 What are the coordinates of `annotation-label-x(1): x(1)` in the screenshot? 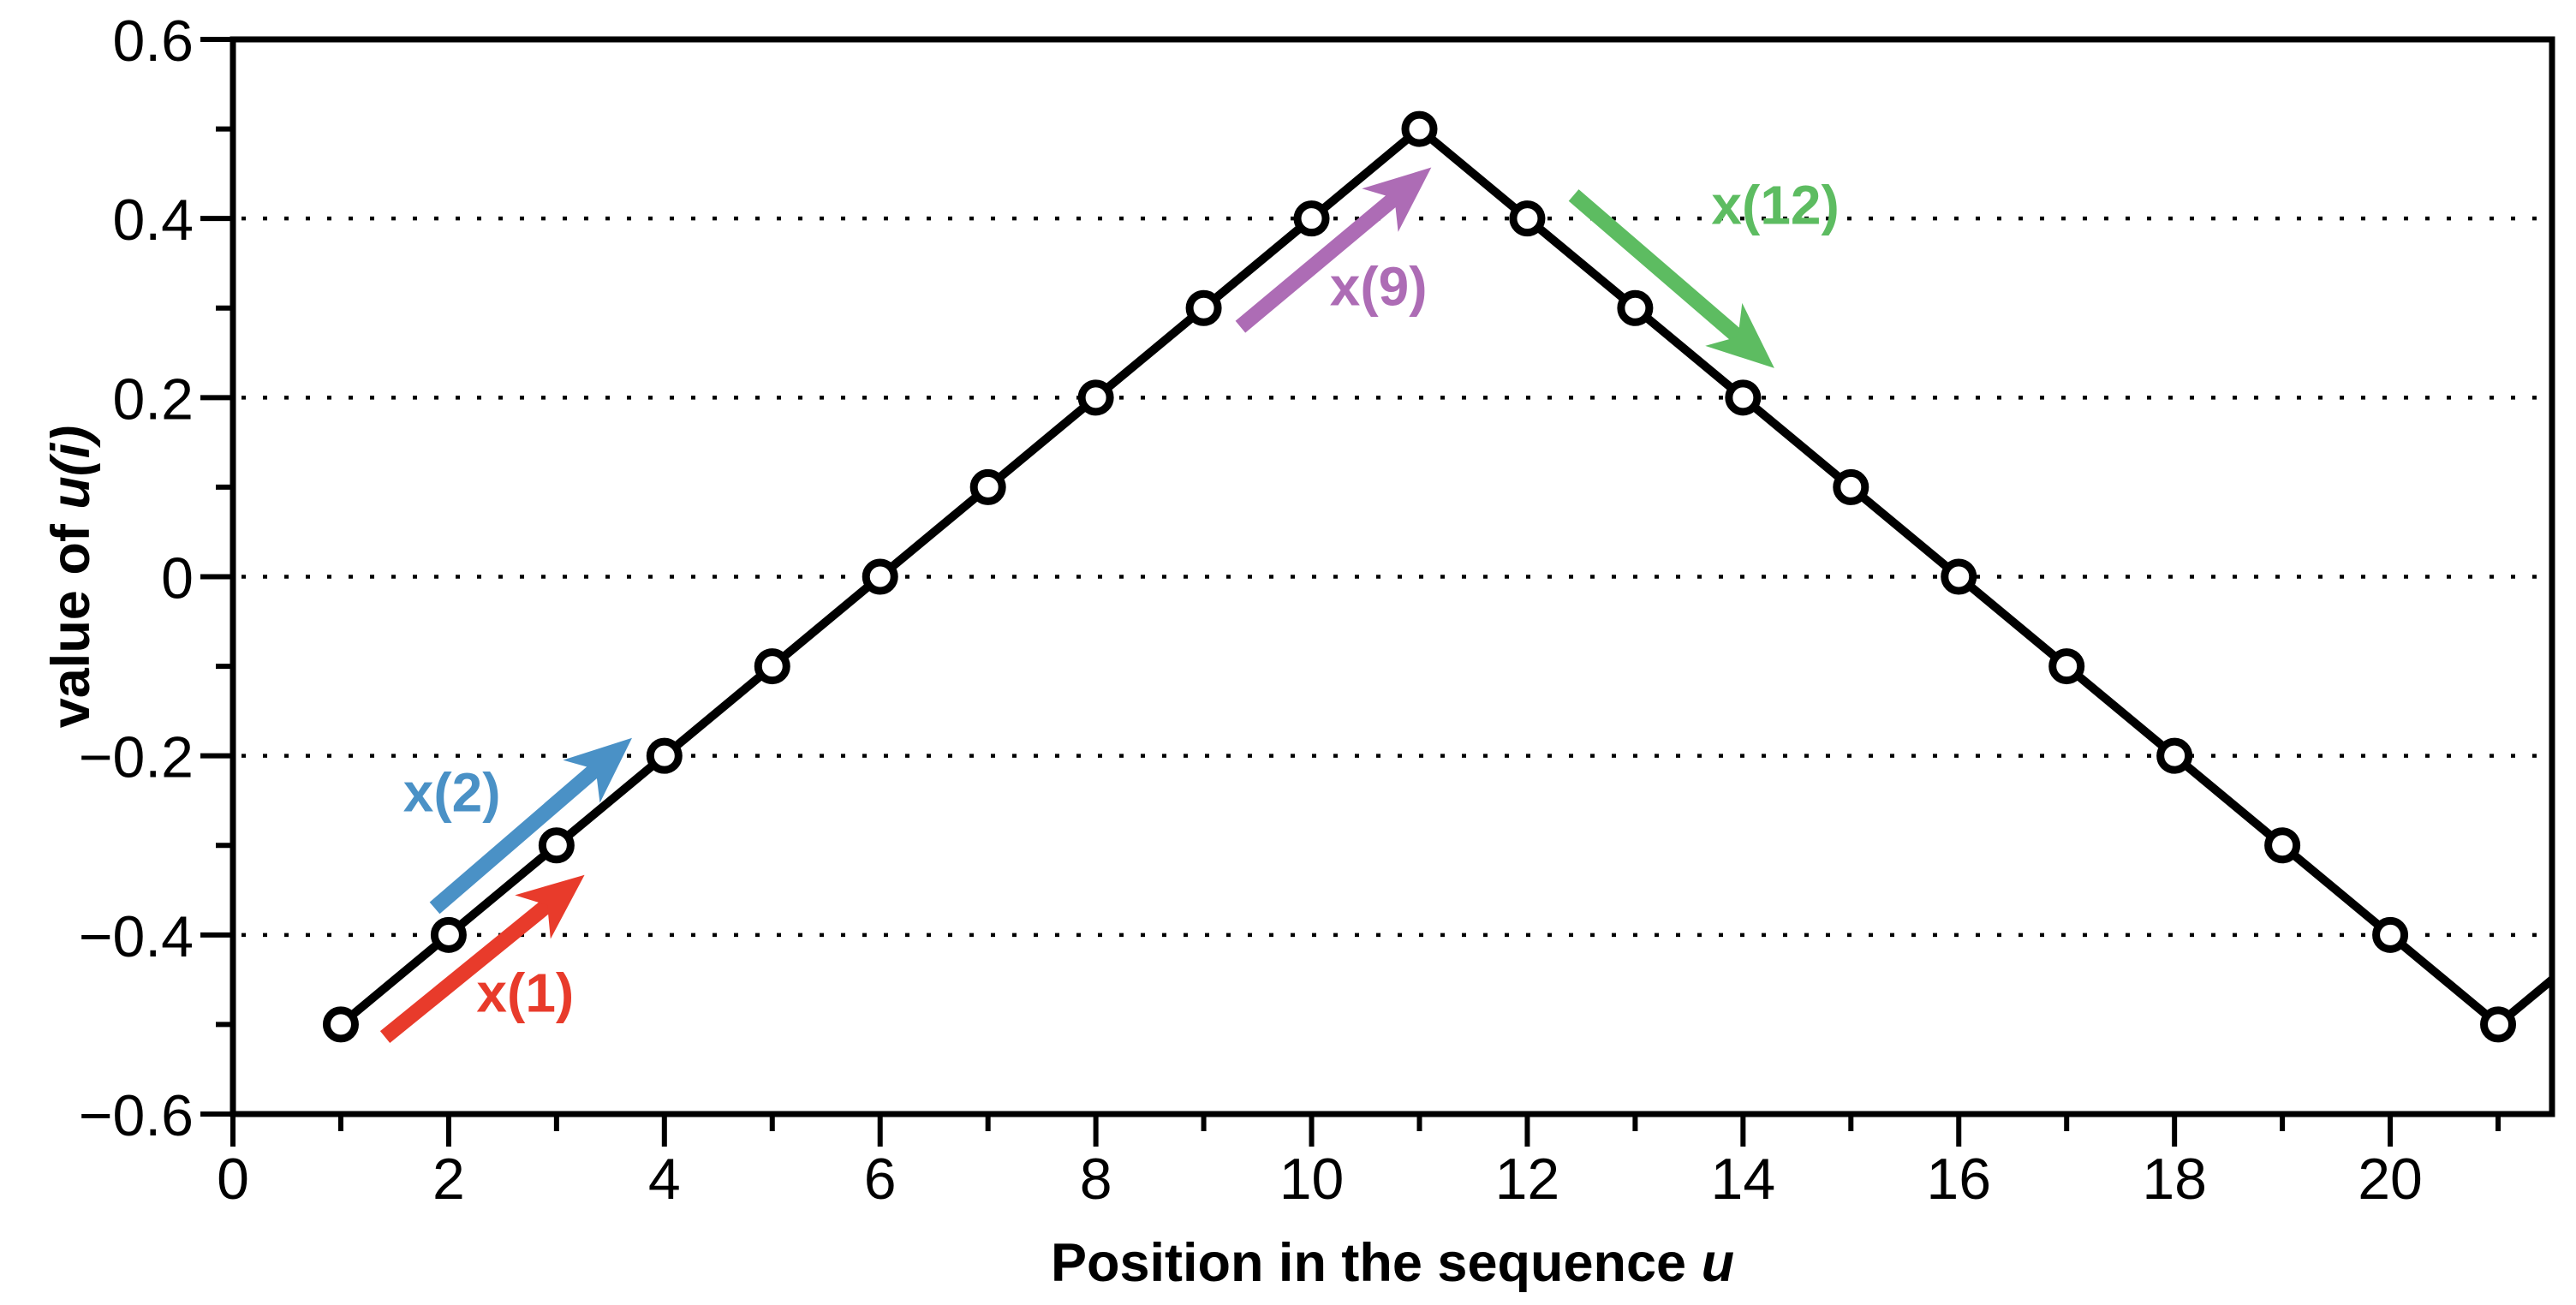 It's located at (525, 993).